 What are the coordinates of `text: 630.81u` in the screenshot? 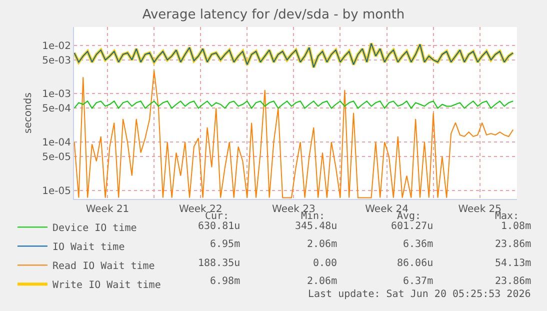 It's located at (219, 226).